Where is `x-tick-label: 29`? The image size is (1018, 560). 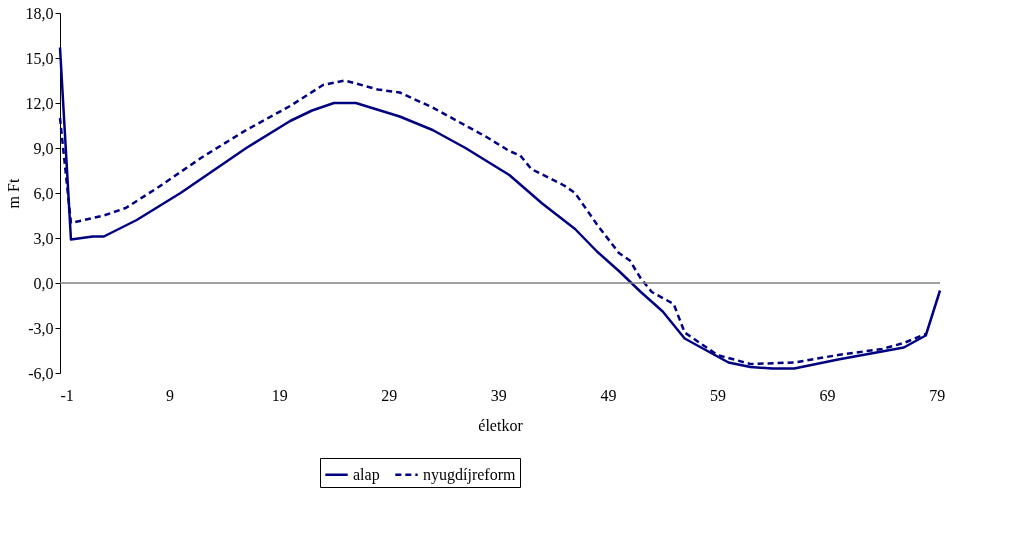 x-tick-label: 29 is located at coordinates (389, 395).